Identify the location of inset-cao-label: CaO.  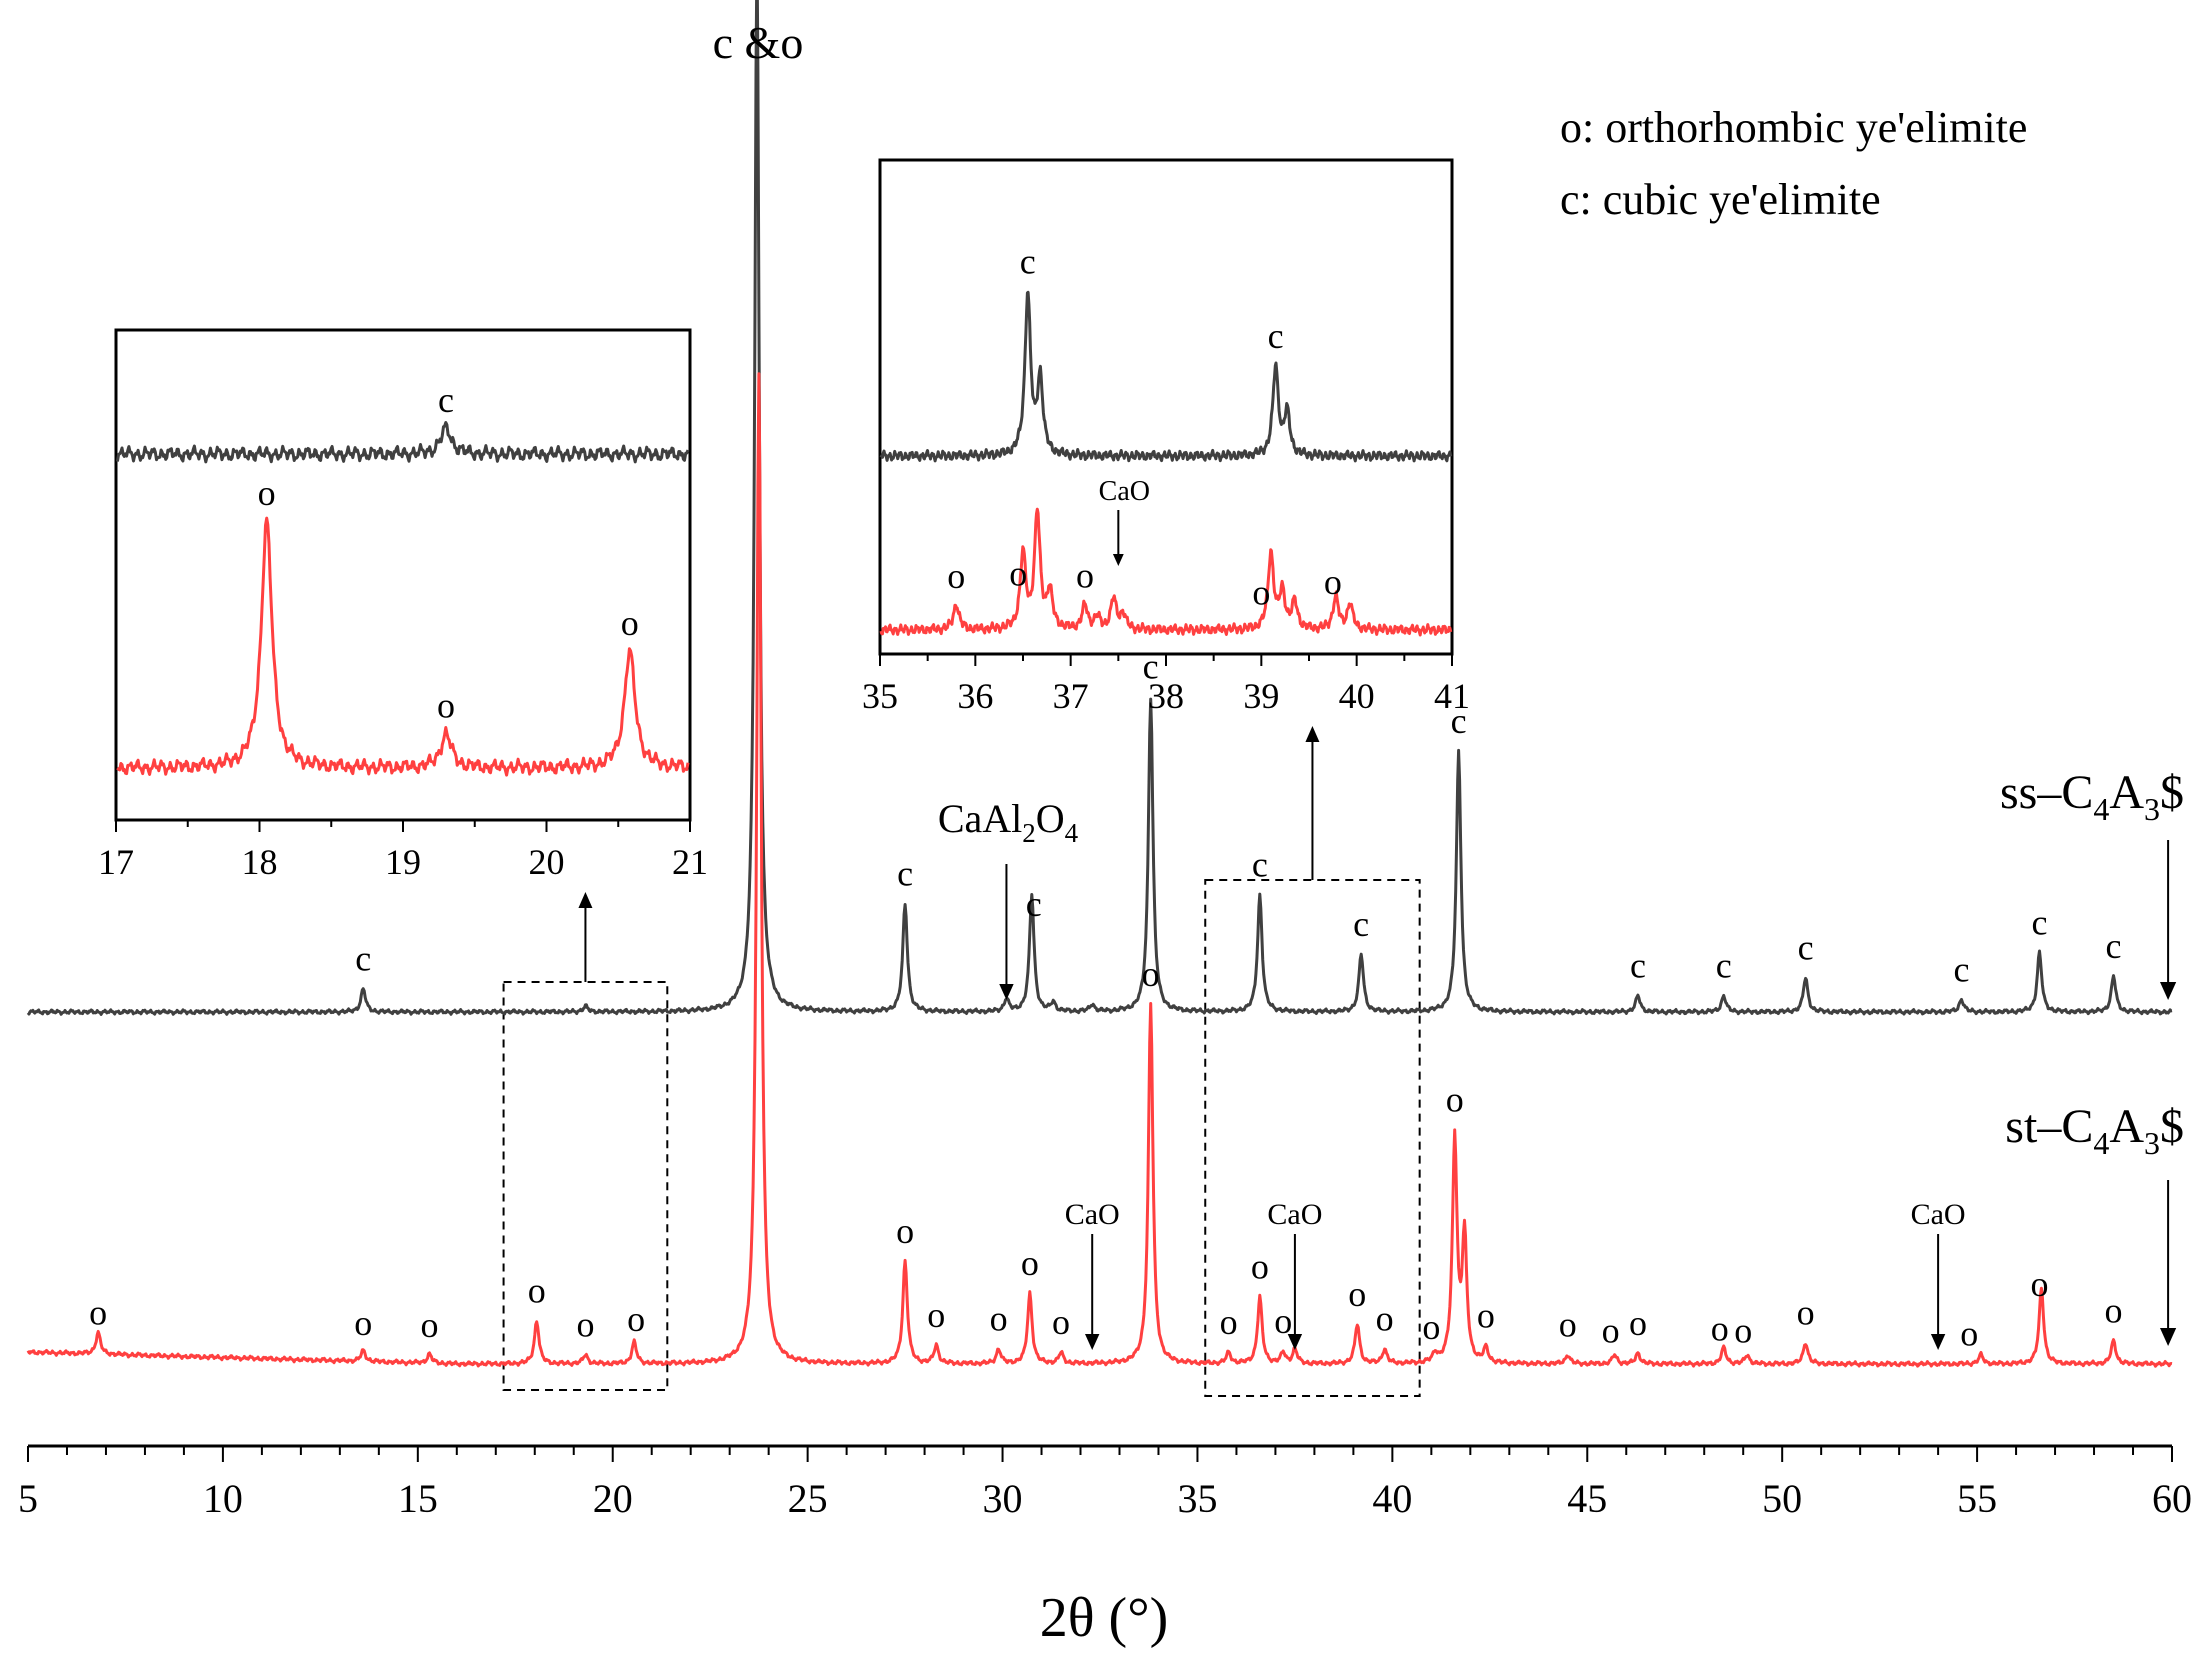
(1124, 491).